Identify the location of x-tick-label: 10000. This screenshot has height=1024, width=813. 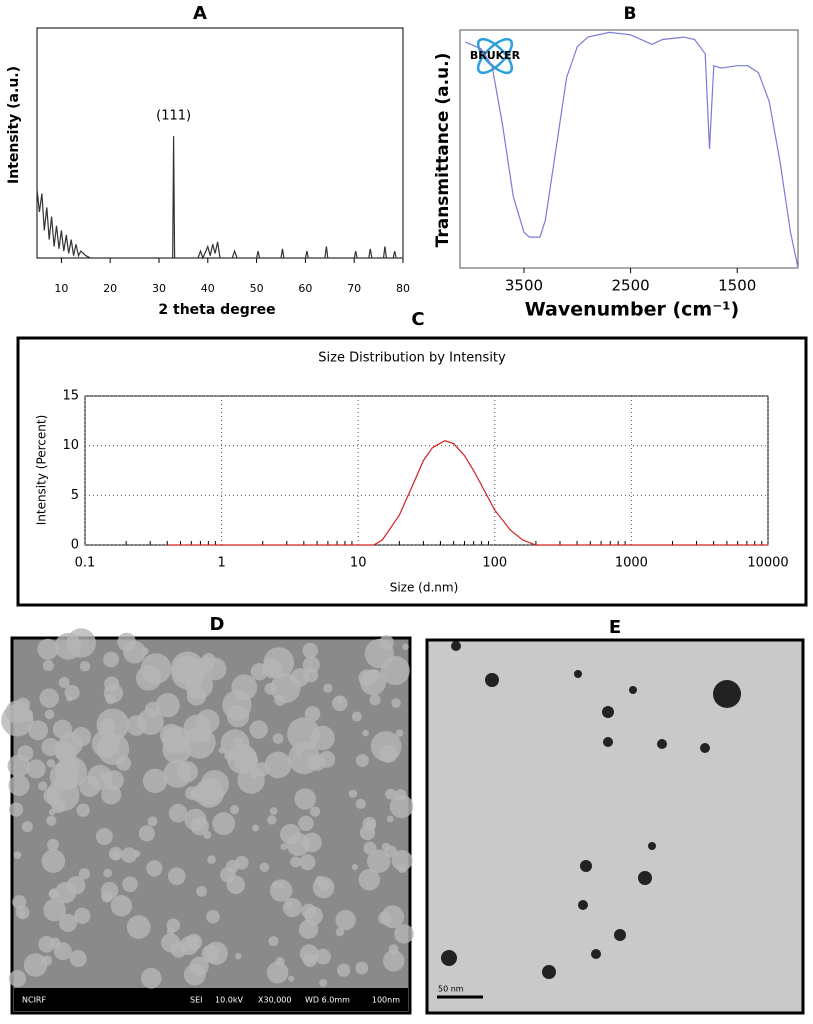
(767, 563).